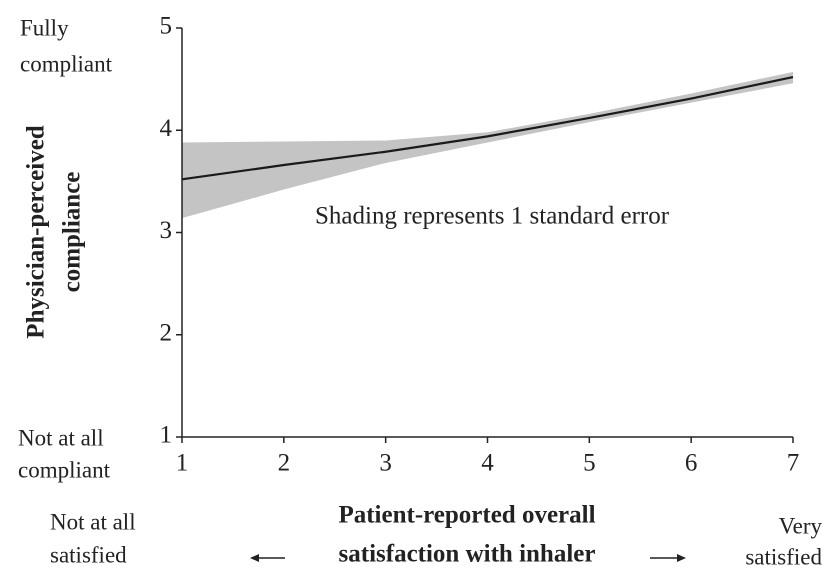 The width and height of the screenshot is (824, 574). What do you see at coordinates (487, 463) in the screenshot?
I see `x-tick-label: 4` at bounding box center [487, 463].